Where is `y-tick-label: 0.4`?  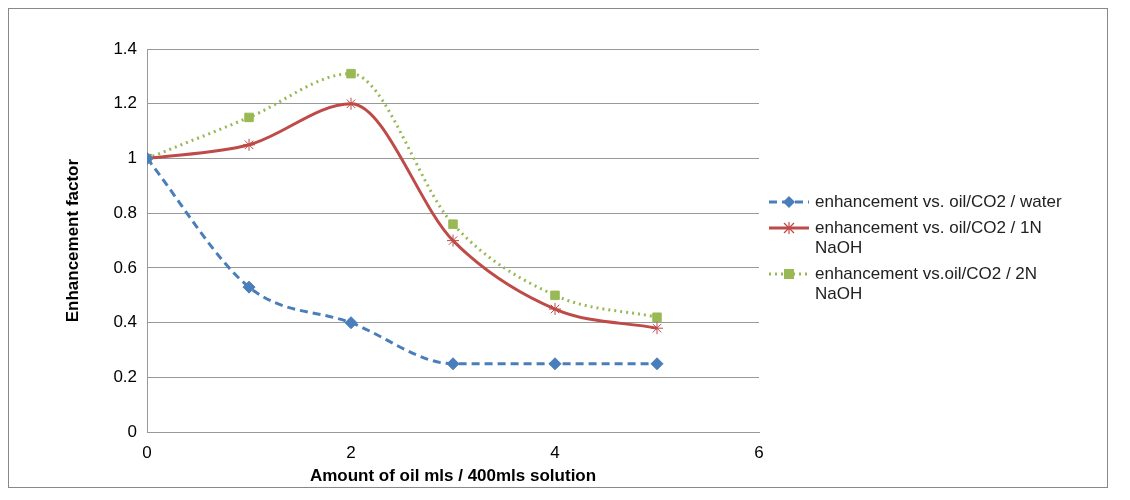
y-tick-label: 0.4 is located at coordinates (125, 322).